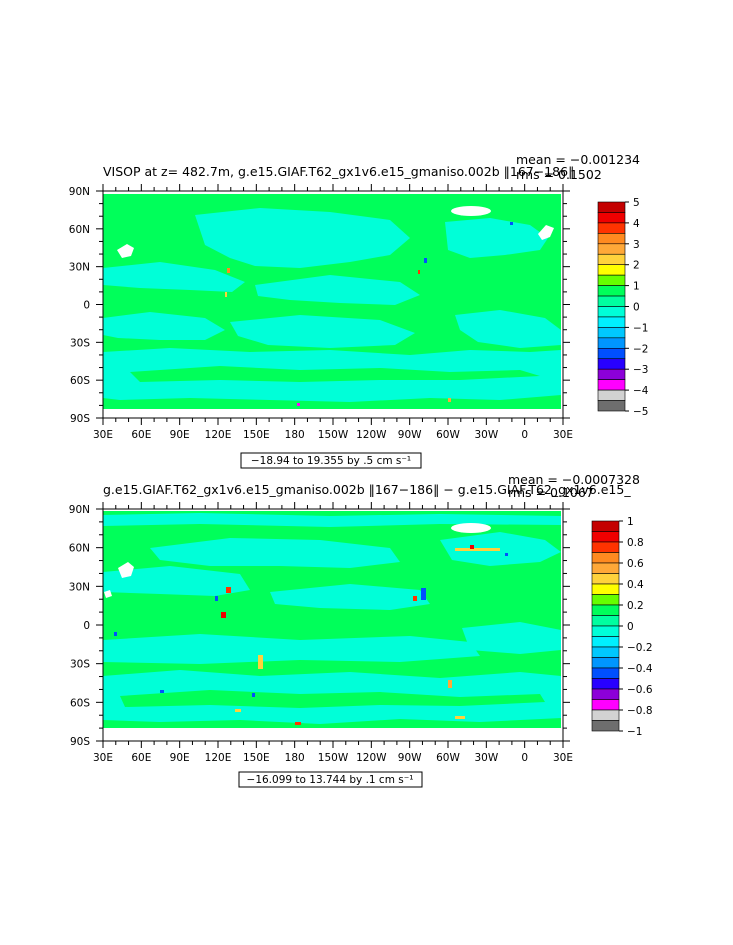  What do you see at coordinates (623, 307) in the screenshot?
I see `top-colorbar: 5 4 3 2 1 0 −1 −2 −3 −4 −5` at bounding box center [623, 307].